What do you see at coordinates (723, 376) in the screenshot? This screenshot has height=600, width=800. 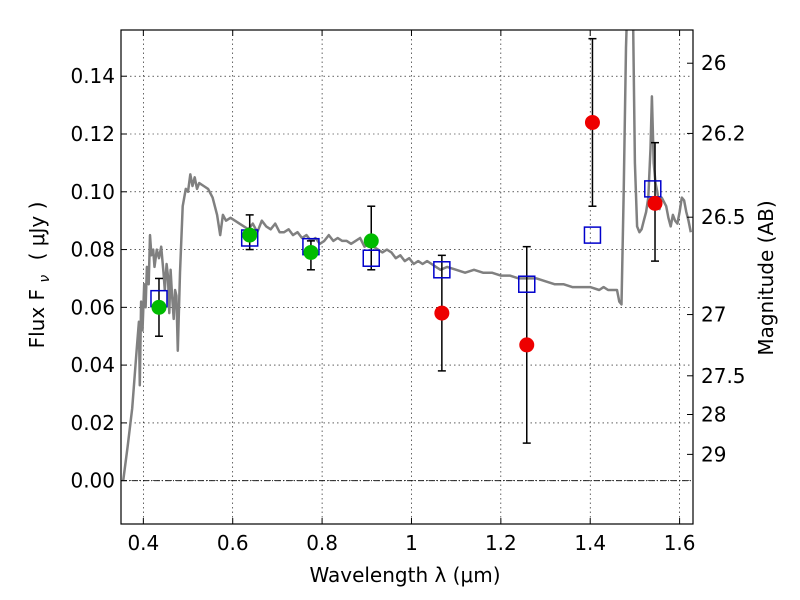 I see `right-axis-tick-label: 27.5` at bounding box center [723, 376].